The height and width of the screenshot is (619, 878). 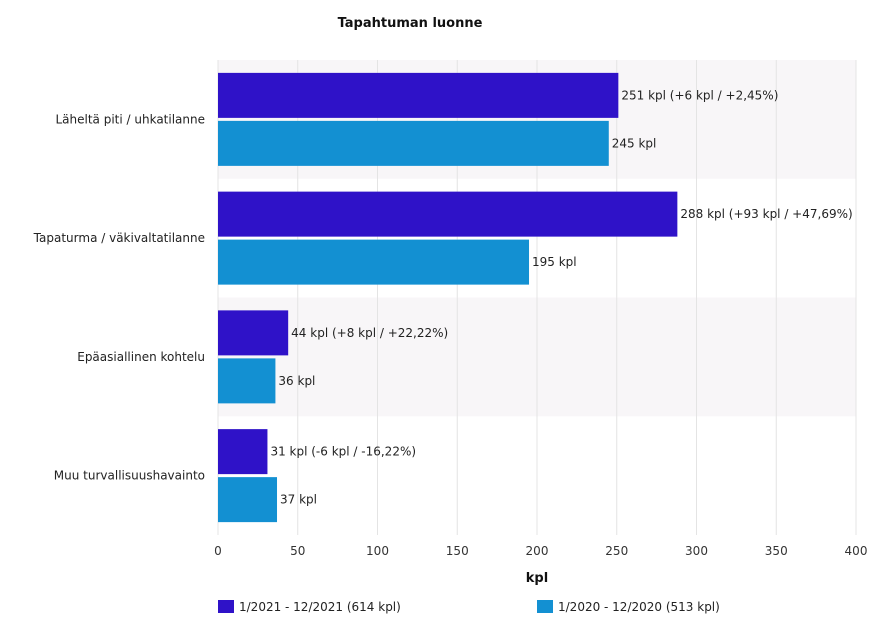 I want to click on x-tick-label: 250, so click(x=616, y=551).